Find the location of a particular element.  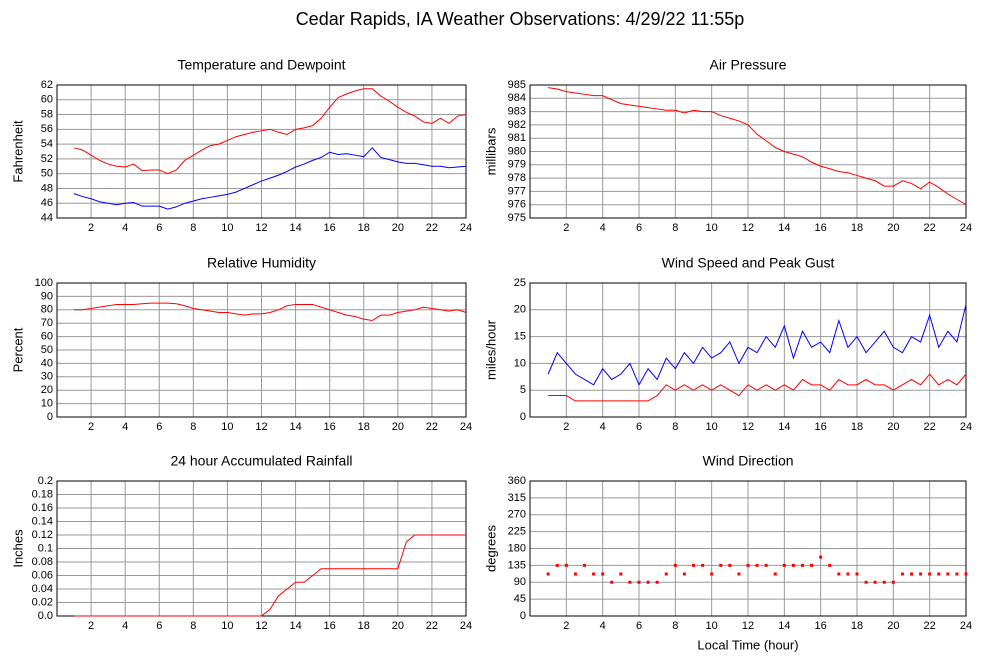

y-tick-label: 180 is located at coordinates (517, 548).